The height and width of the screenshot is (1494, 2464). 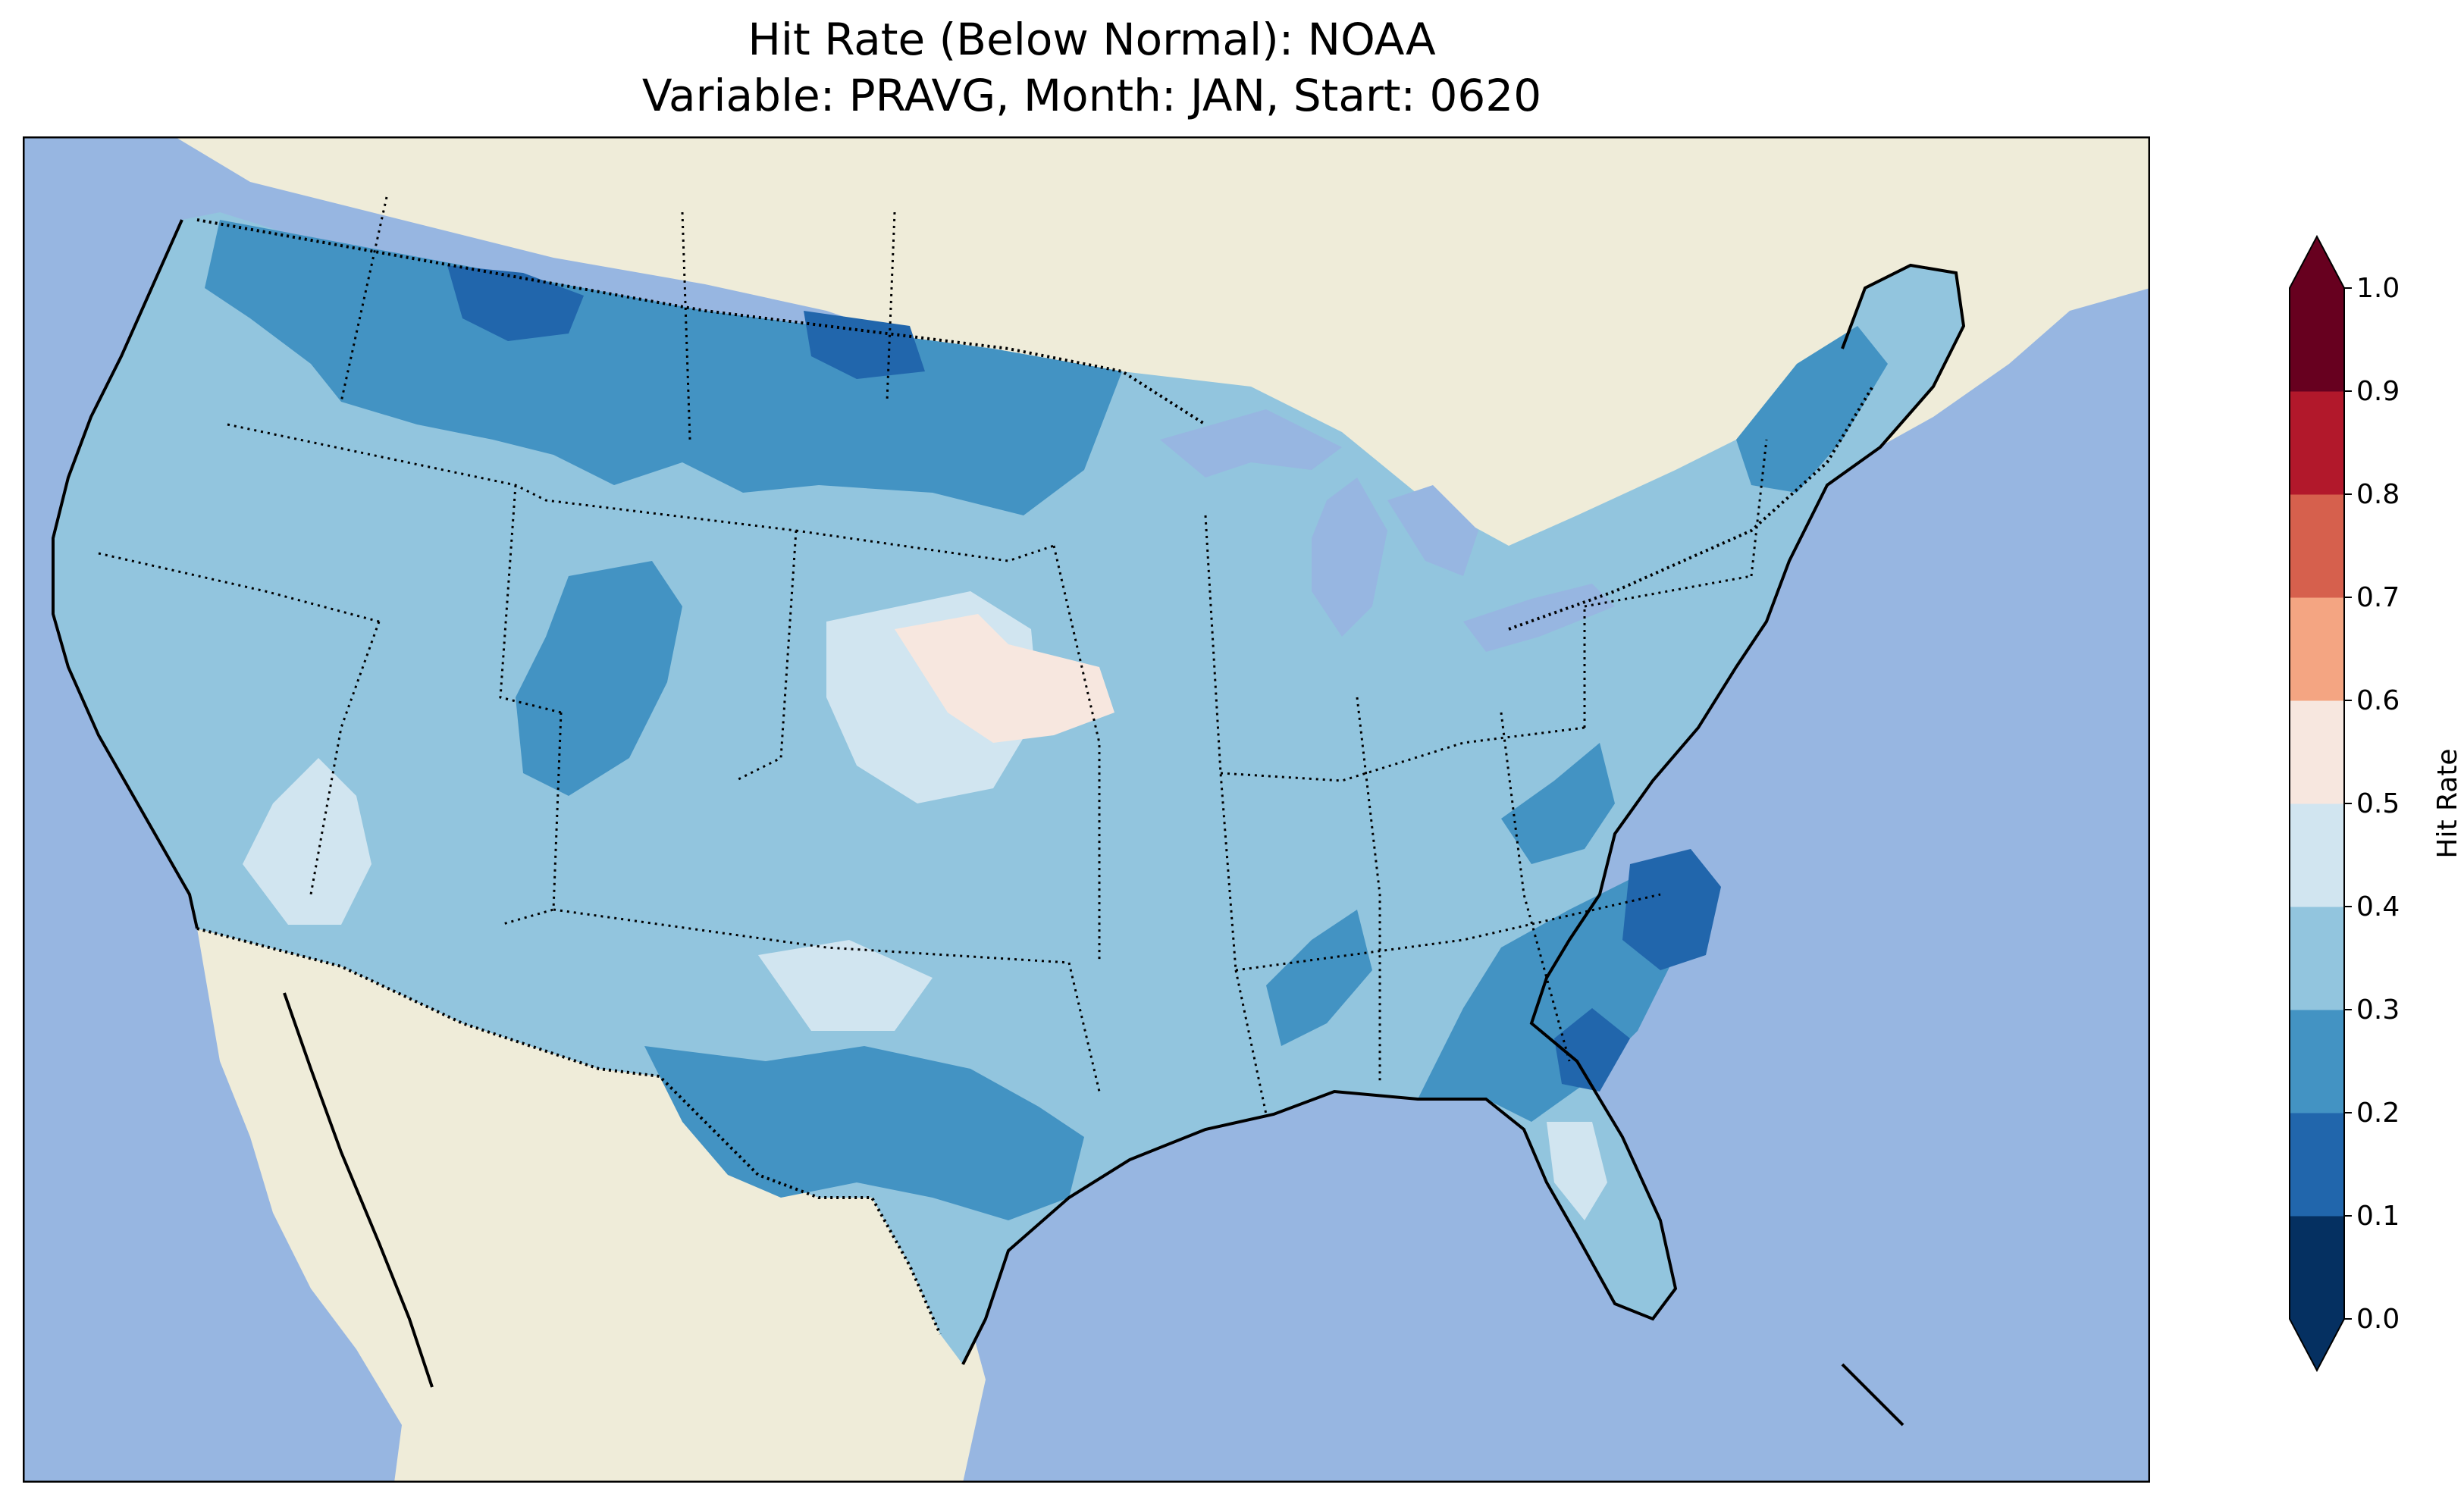 What do you see at coordinates (1319, 978) in the screenshot?
I see `region-mississippi` at bounding box center [1319, 978].